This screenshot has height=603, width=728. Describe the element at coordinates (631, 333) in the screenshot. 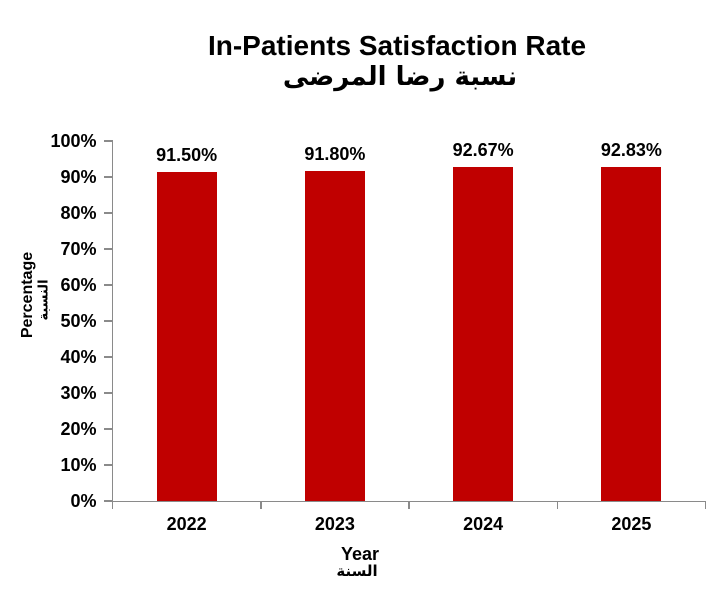

I see `bar-2025` at that location.